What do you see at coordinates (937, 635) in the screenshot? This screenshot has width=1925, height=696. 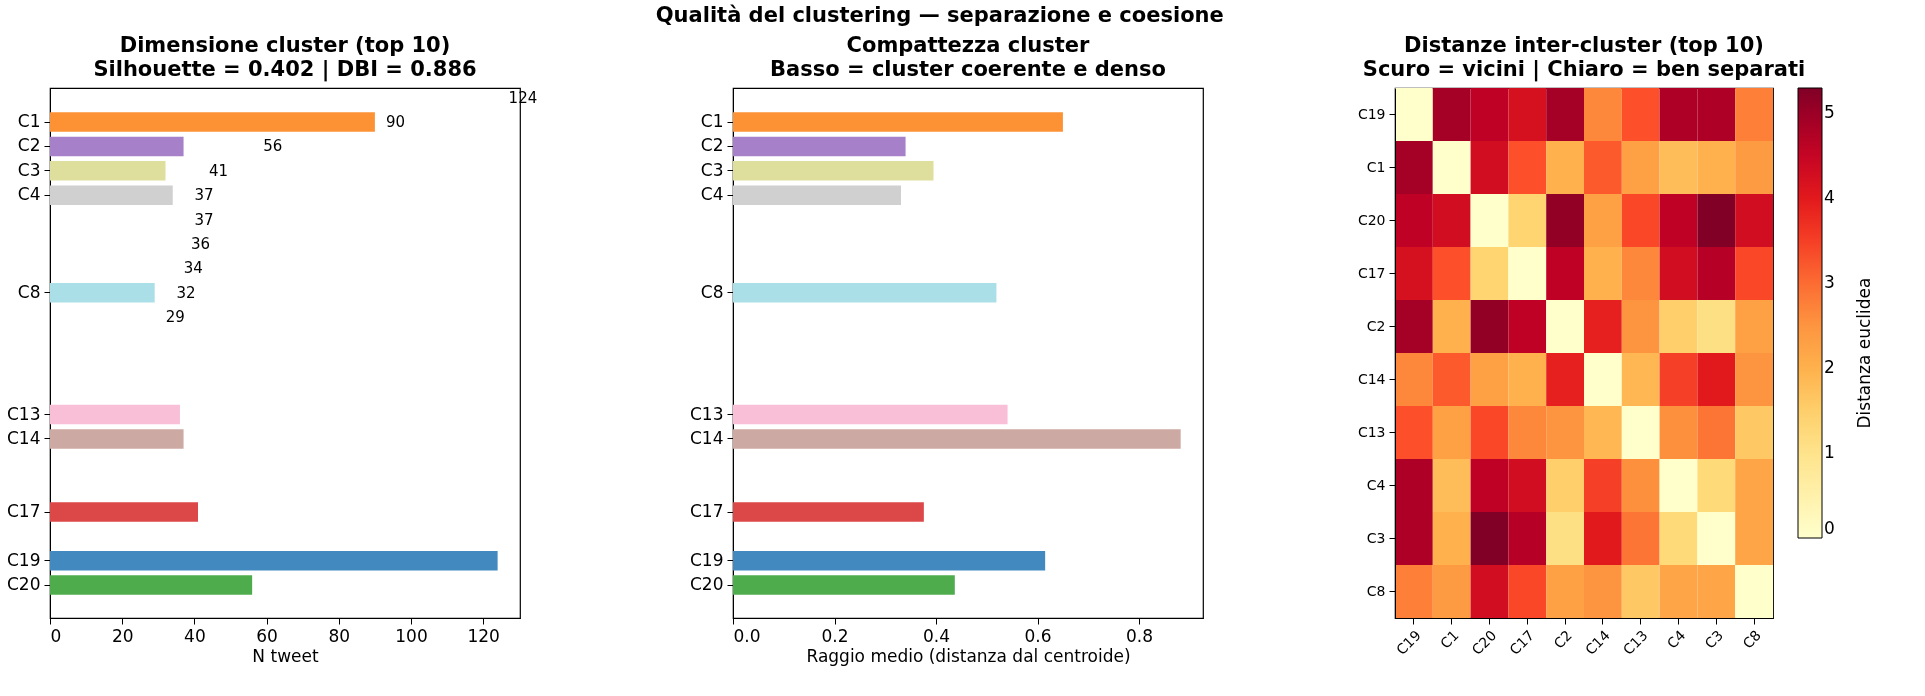 I see `x-tick-label: 0.4` at bounding box center [937, 635].